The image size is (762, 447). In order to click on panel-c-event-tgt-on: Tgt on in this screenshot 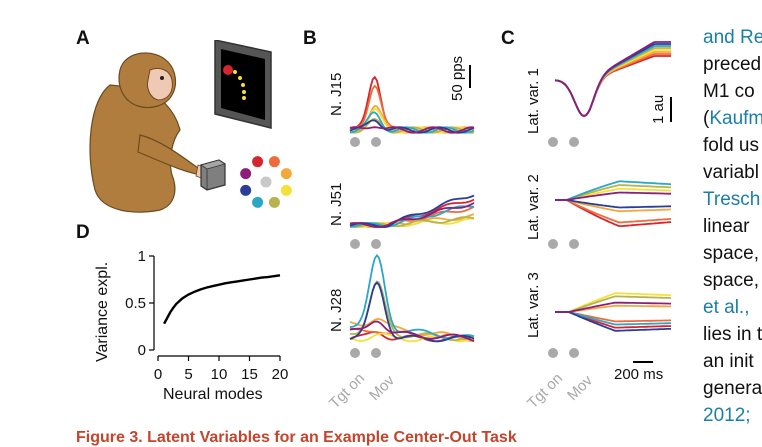, I will do `click(545, 391)`.